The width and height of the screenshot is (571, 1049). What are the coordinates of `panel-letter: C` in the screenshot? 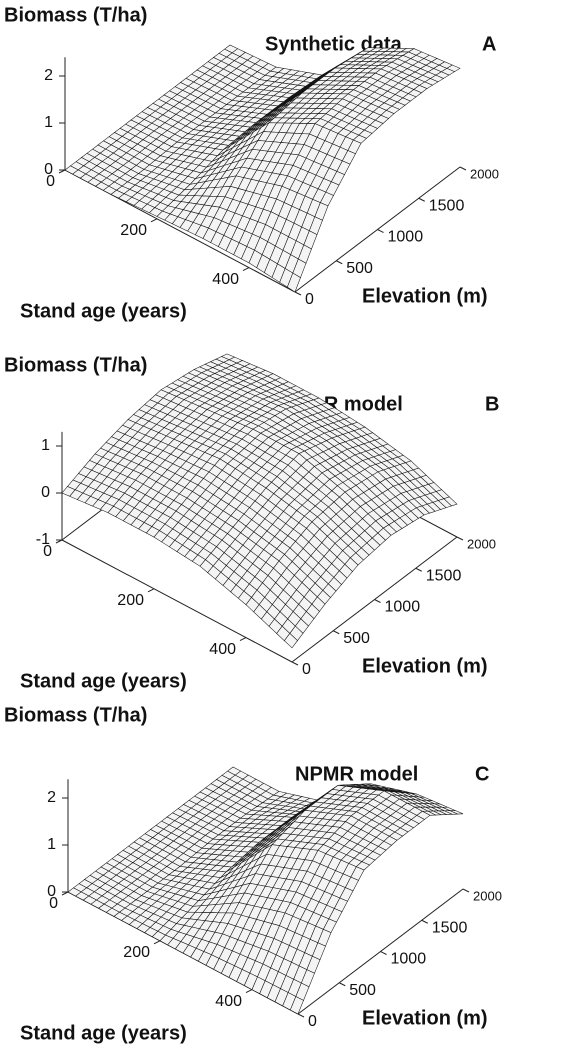 It's located at (482, 774).